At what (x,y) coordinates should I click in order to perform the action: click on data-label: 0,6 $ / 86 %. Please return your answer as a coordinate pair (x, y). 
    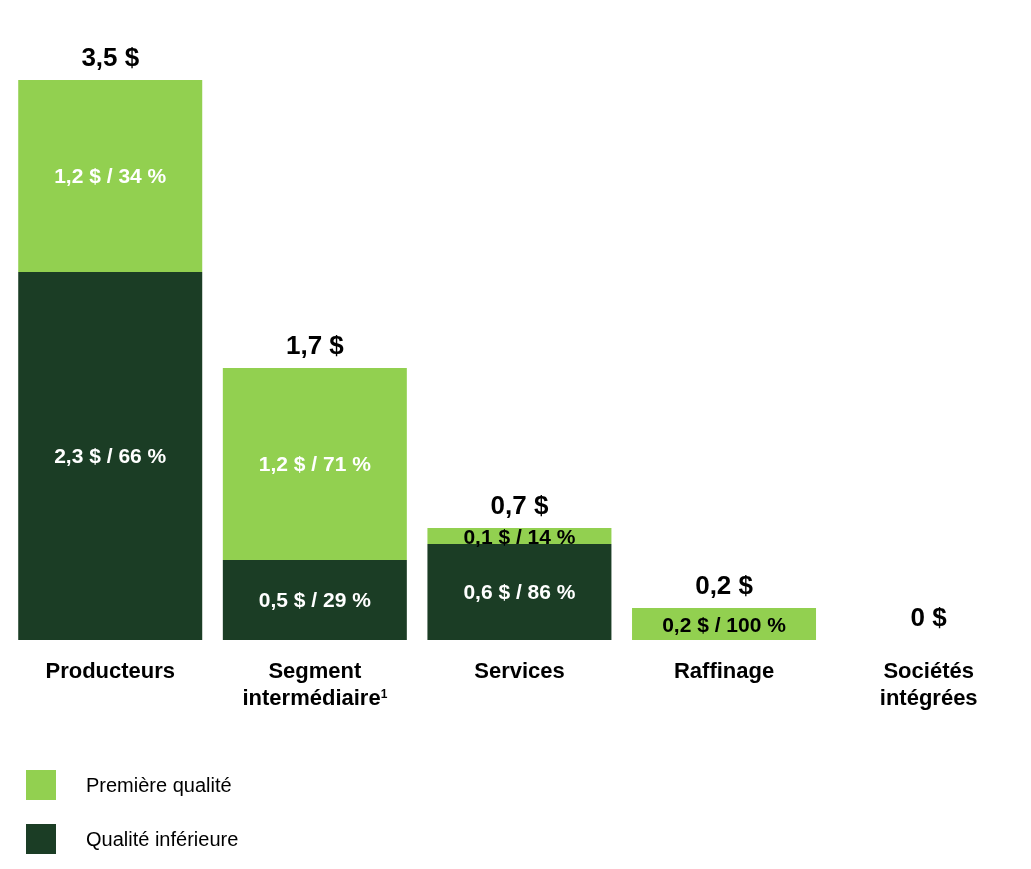
    Looking at the image, I should click on (519, 591).